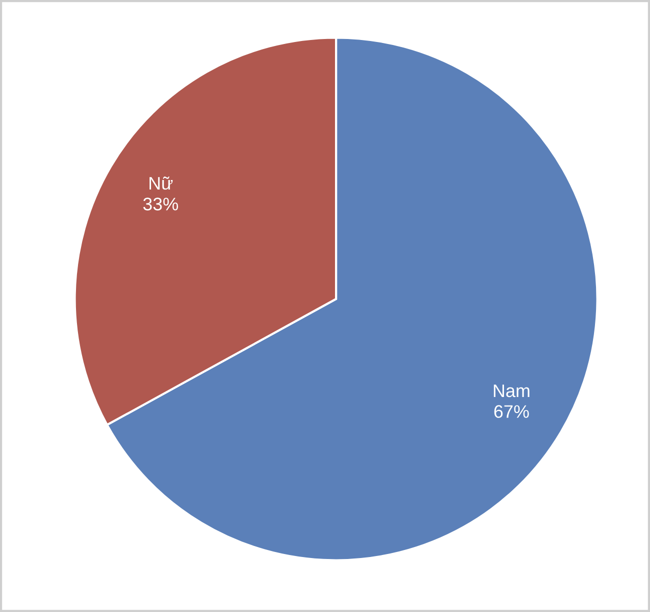  Describe the element at coordinates (511, 411) in the screenshot. I see `data-label: 67%` at that location.